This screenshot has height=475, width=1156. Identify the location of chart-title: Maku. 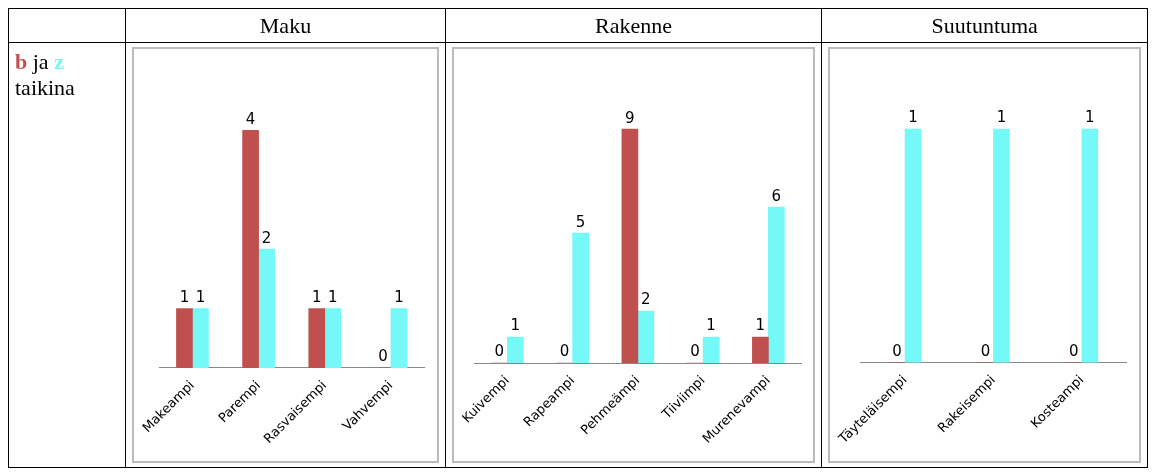
(285, 25).